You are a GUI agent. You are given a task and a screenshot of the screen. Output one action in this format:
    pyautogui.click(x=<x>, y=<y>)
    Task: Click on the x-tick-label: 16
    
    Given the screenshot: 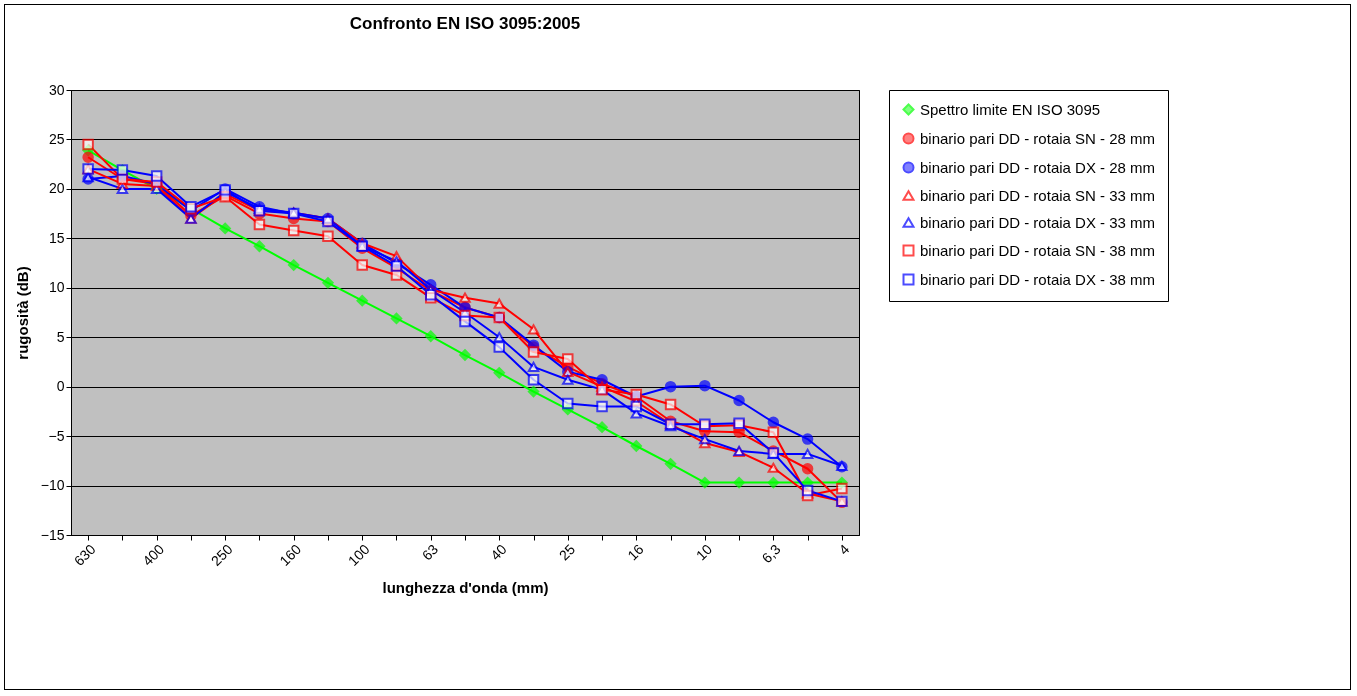 What is the action you would take?
    pyautogui.click(x=635, y=552)
    